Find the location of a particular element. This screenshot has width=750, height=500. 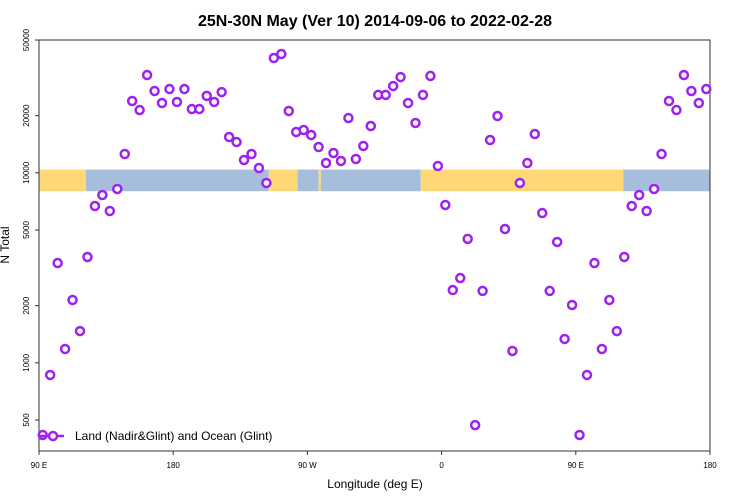

y-axis: 50000 20000 10000 5000 2000 1000 500 is located at coordinates (30, 227).